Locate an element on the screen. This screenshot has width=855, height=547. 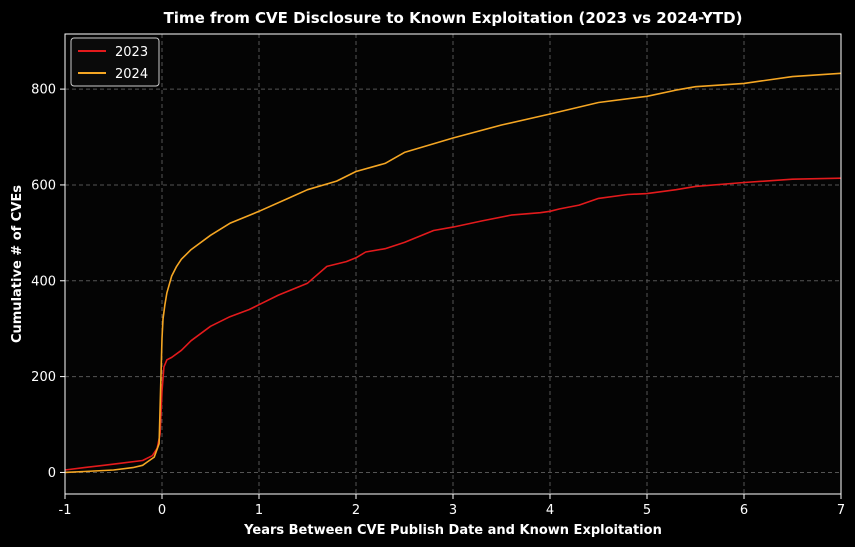
x-tick-label: 6 is located at coordinates (744, 510).